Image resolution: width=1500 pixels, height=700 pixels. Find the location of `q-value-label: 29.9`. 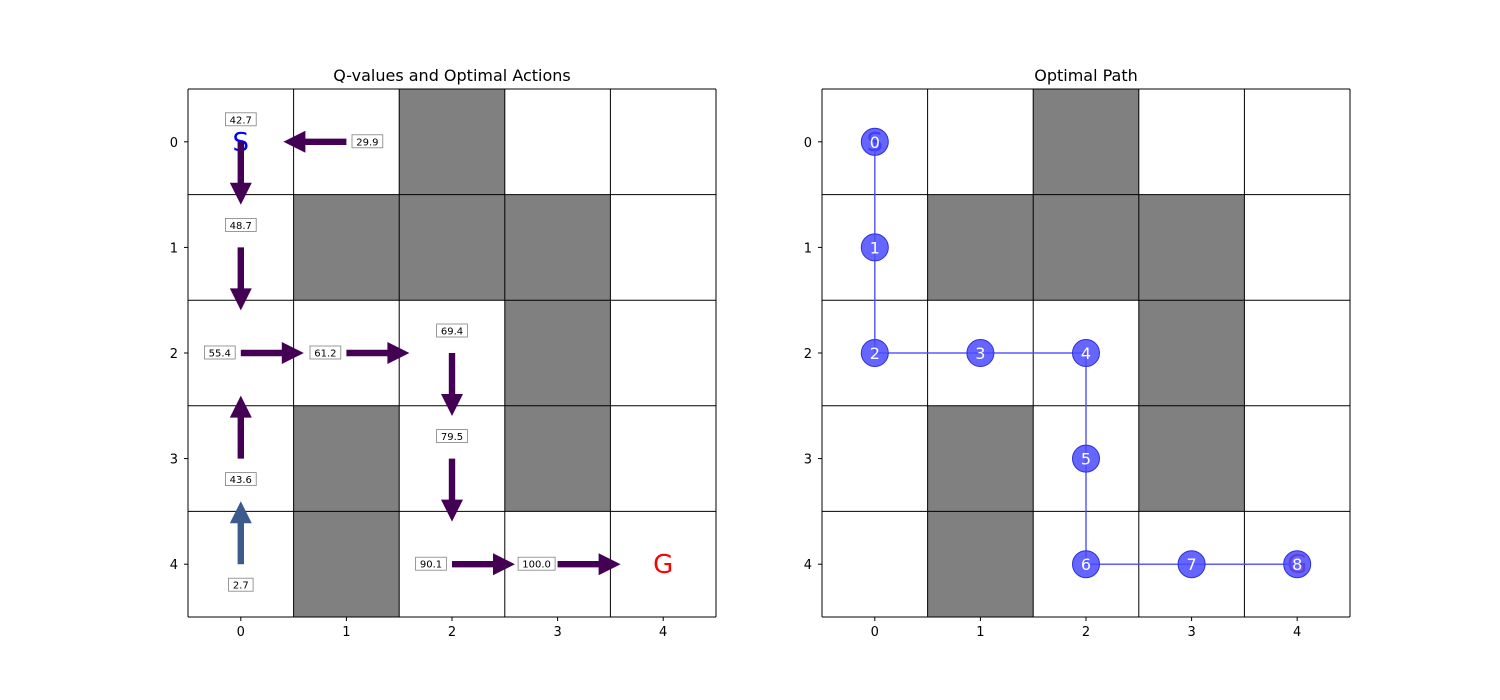

q-value-label: 29.9 is located at coordinates (367, 142).